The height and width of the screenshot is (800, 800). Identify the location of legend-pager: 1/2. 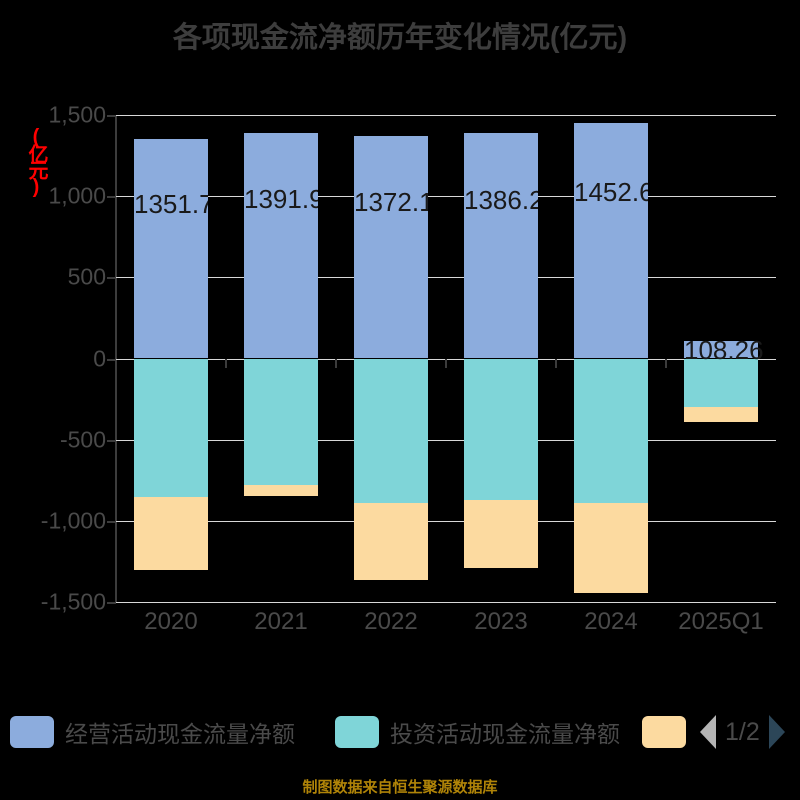
(742, 732).